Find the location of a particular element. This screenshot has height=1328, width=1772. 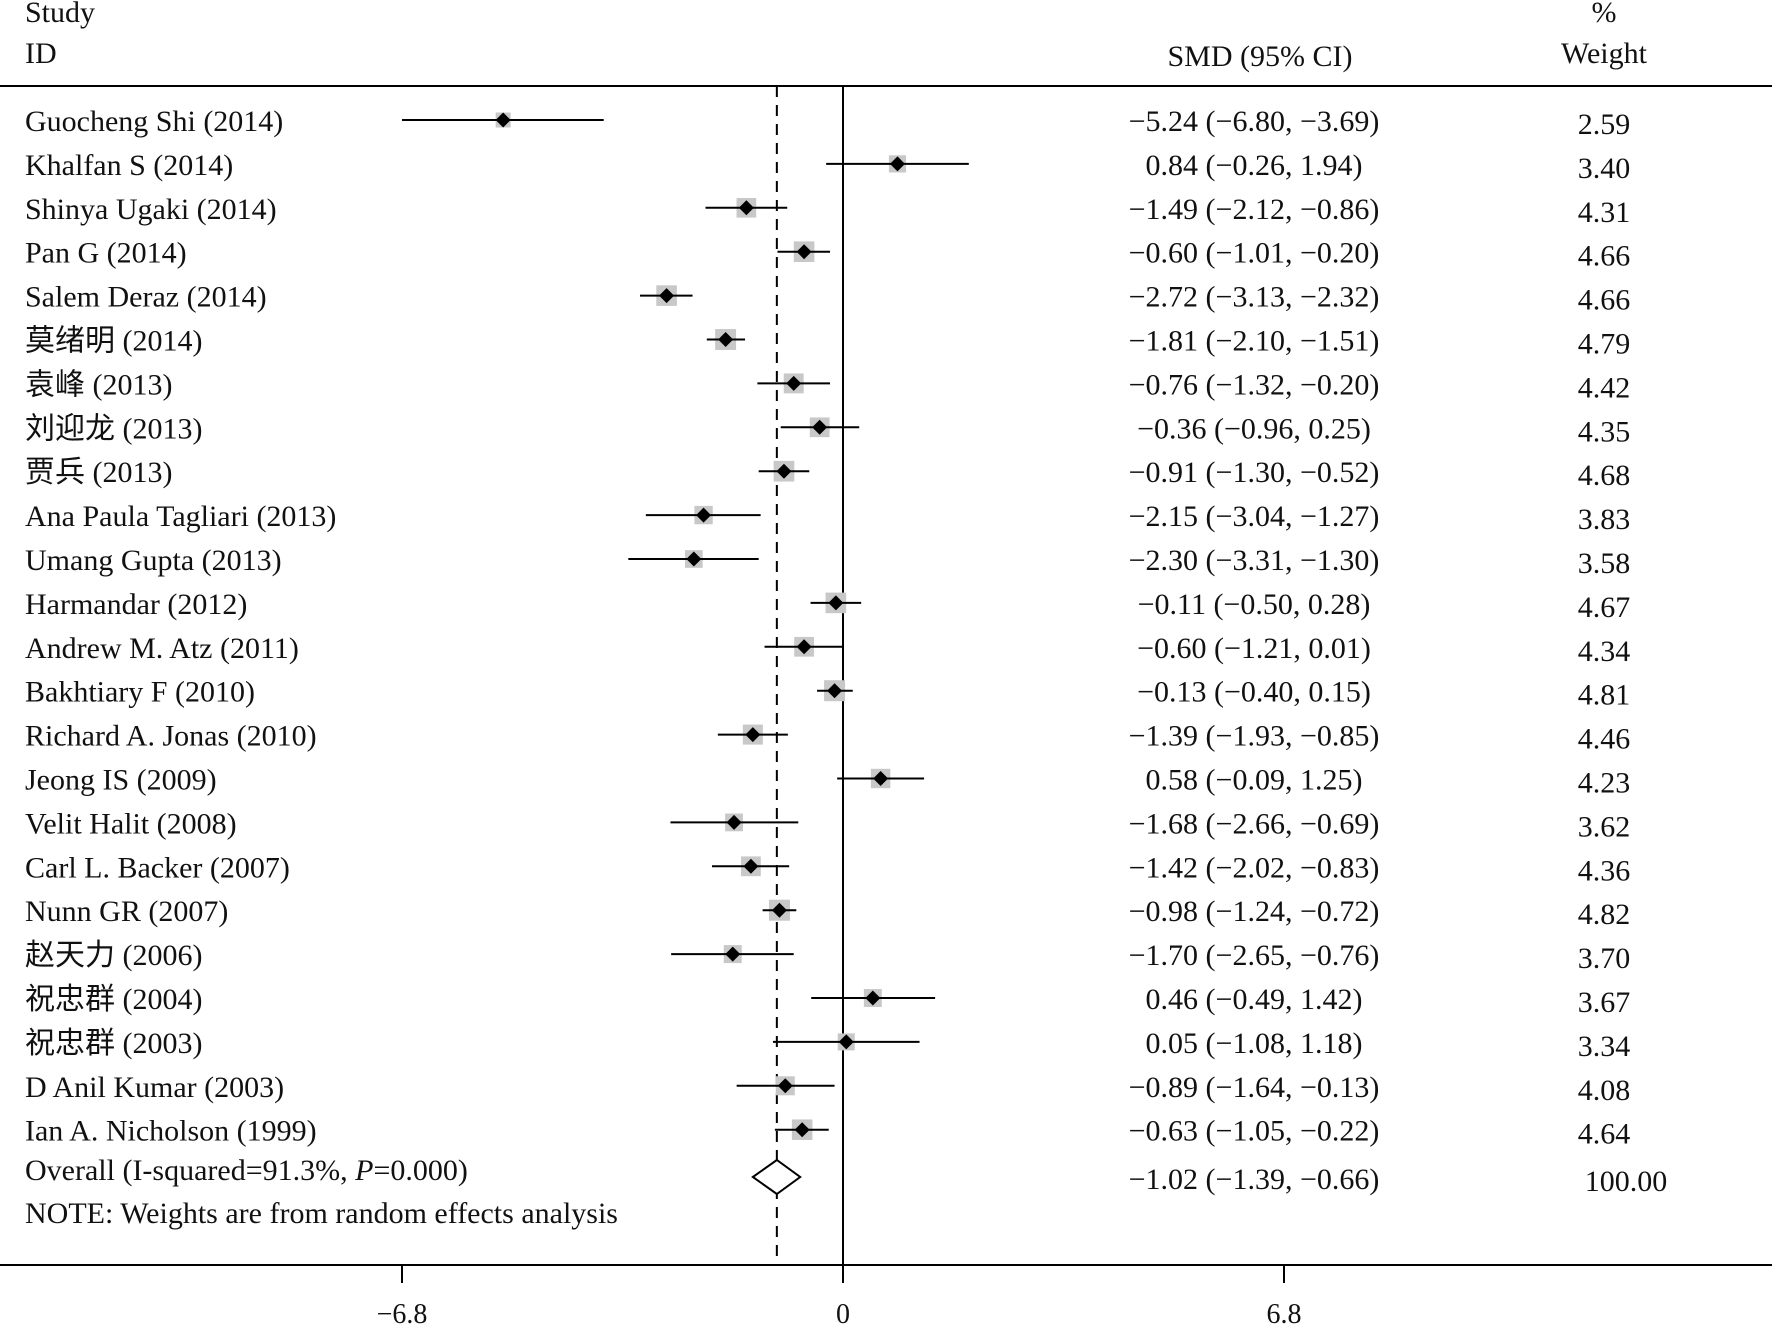

study-weight: 4.42 is located at coordinates (1604, 387).